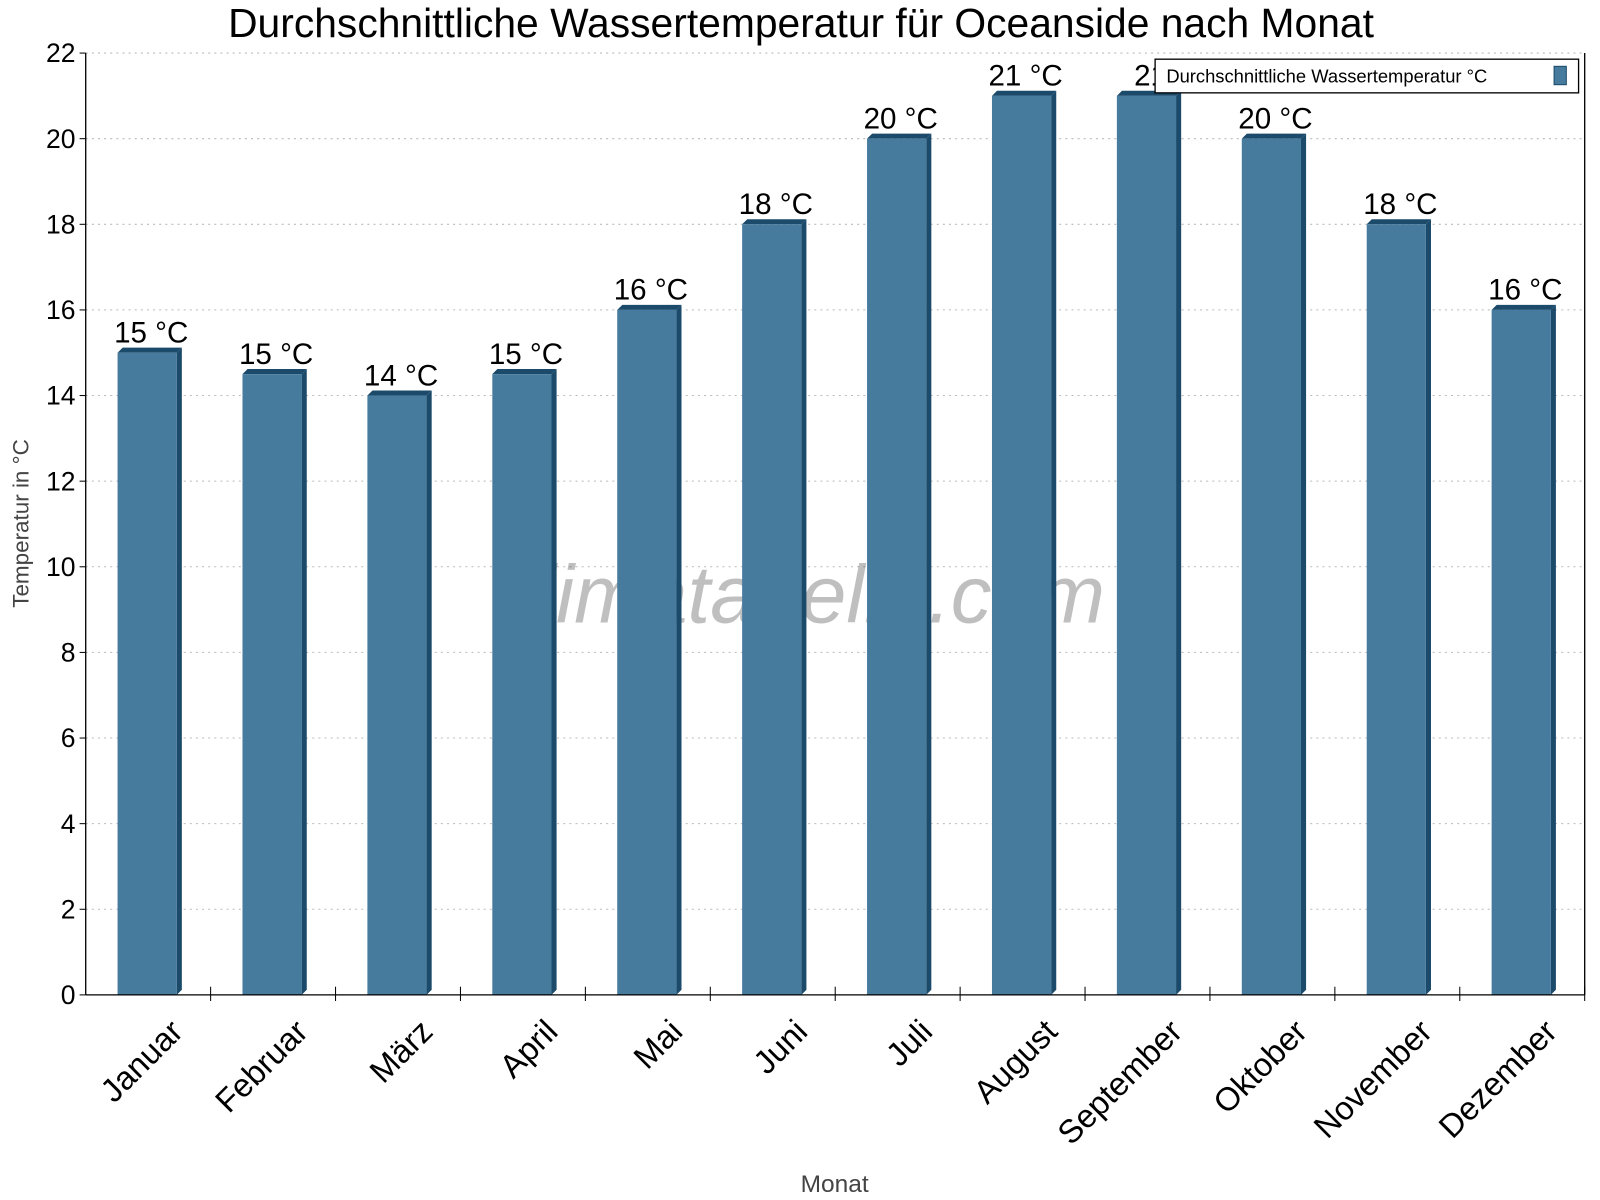  Describe the element at coordinates (68, 738) in the screenshot. I see `y-tick-label: 6` at that location.